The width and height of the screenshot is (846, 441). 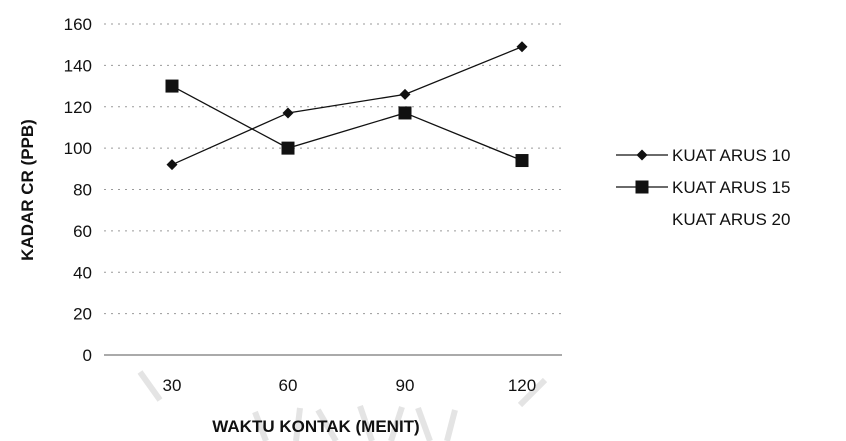 I want to click on y-tick-label: 60, so click(x=82, y=231).